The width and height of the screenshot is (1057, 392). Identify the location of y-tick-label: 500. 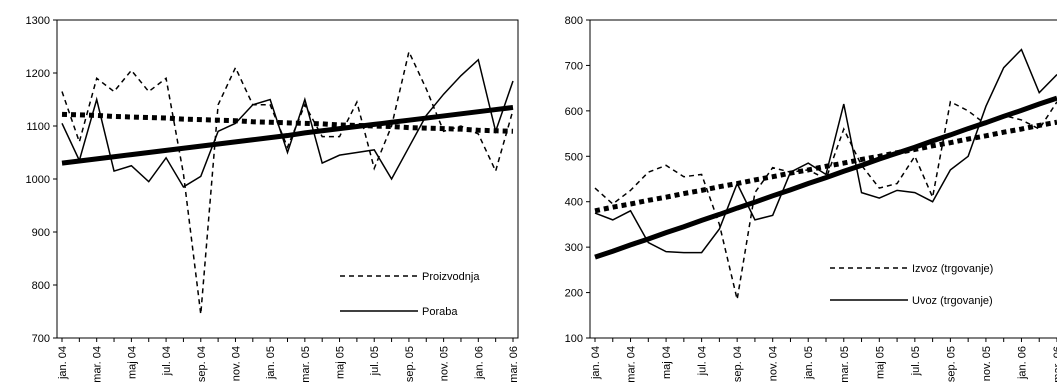
(574, 157).